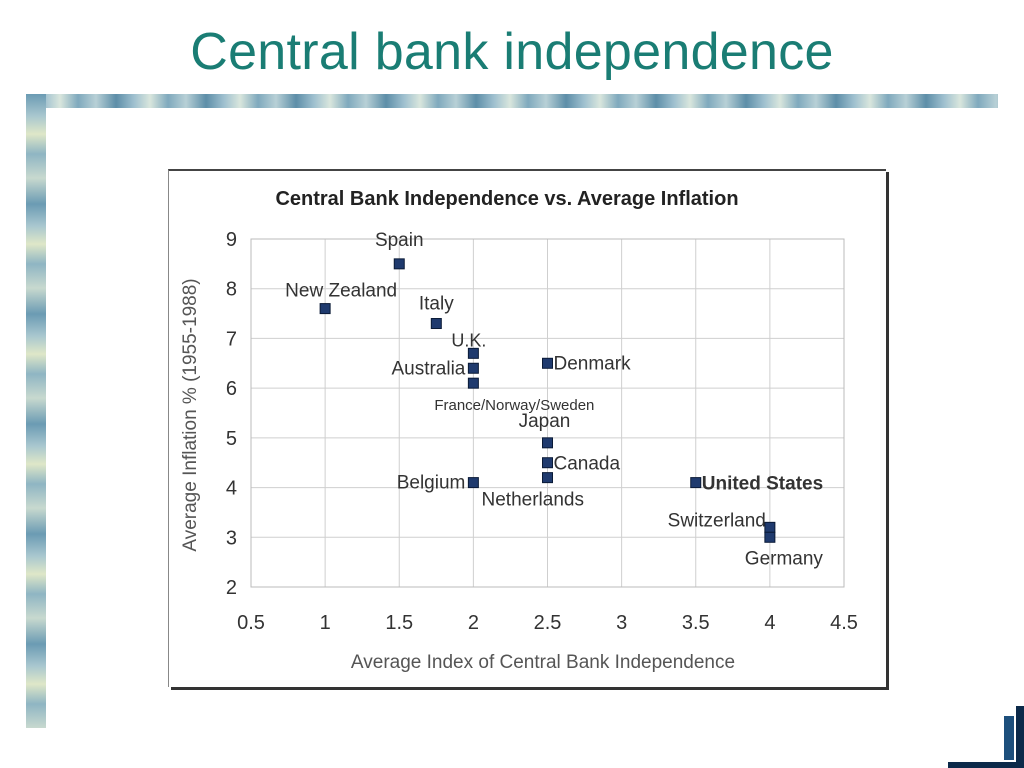  I want to click on y-tick-label: 8, so click(231, 290).